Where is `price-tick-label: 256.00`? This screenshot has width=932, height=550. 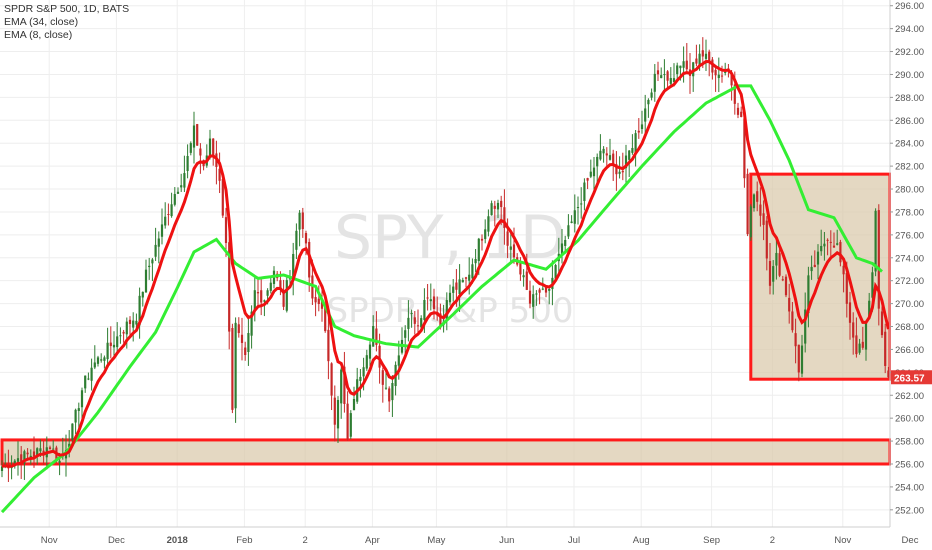 price-tick-label: 256.00 is located at coordinates (909, 464).